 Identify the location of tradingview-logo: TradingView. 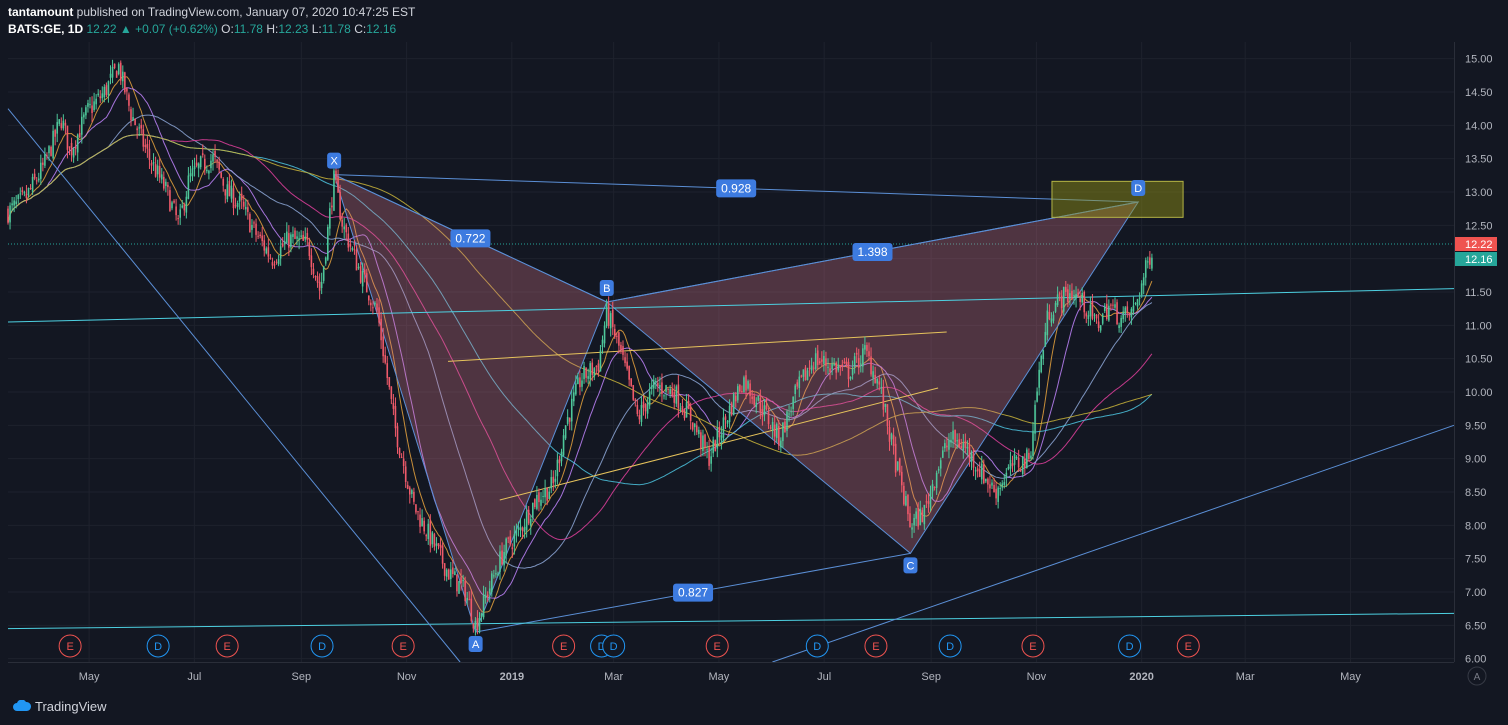
(59, 707).